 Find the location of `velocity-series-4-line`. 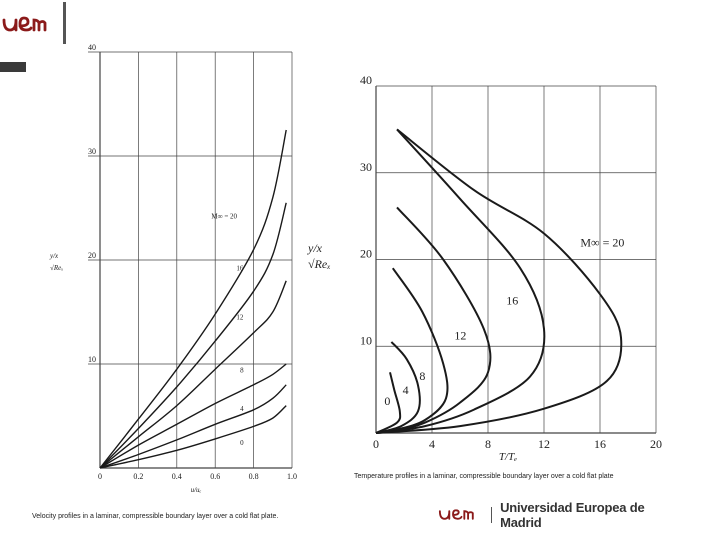

velocity-series-4-line is located at coordinates (193, 335).